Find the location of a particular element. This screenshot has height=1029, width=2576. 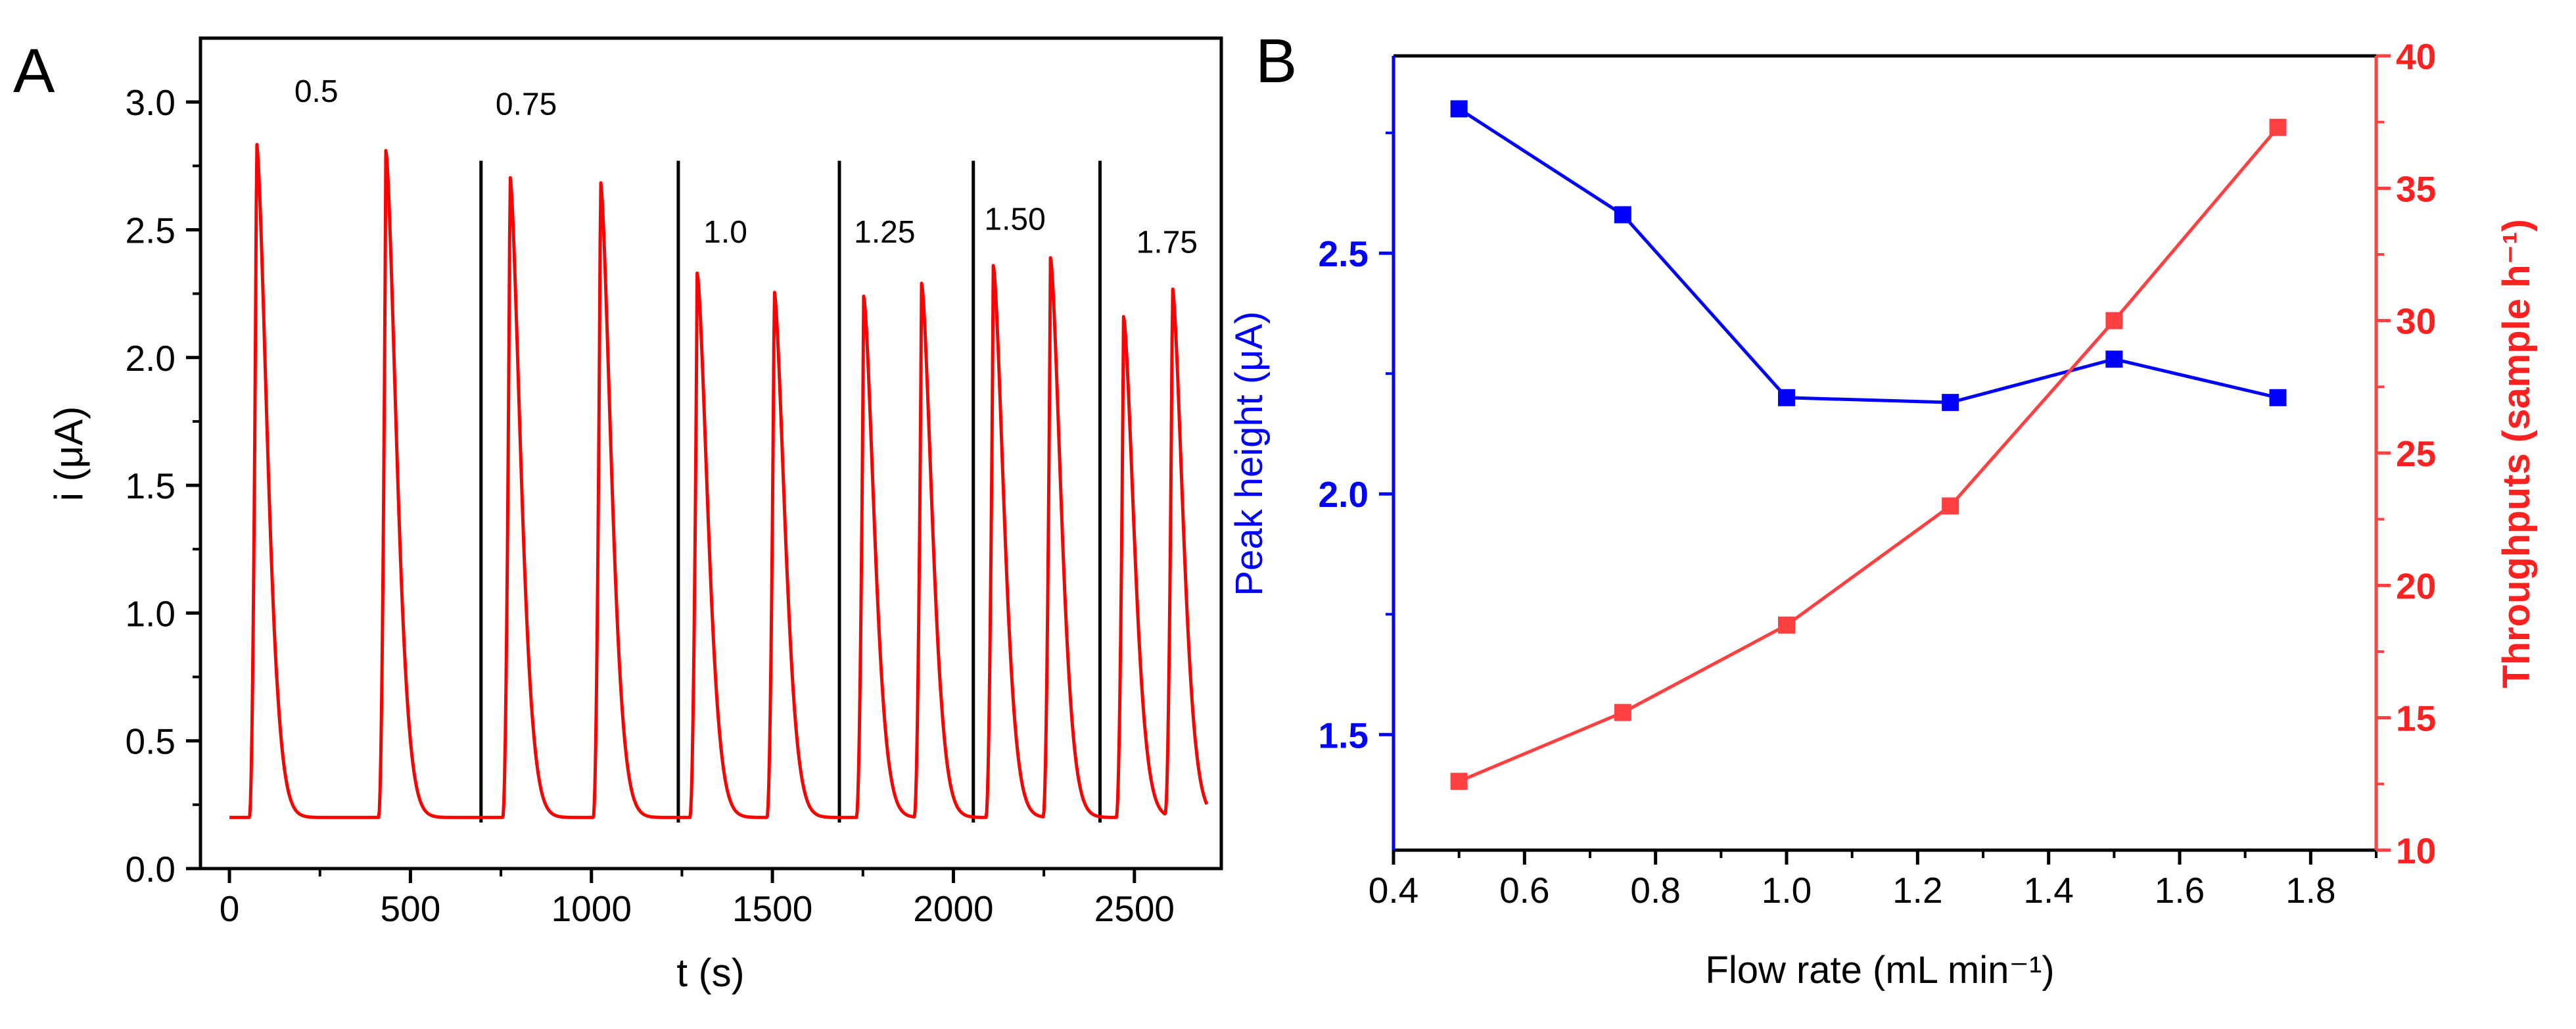

x-tick-label: 1.2 is located at coordinates (1917, 890).